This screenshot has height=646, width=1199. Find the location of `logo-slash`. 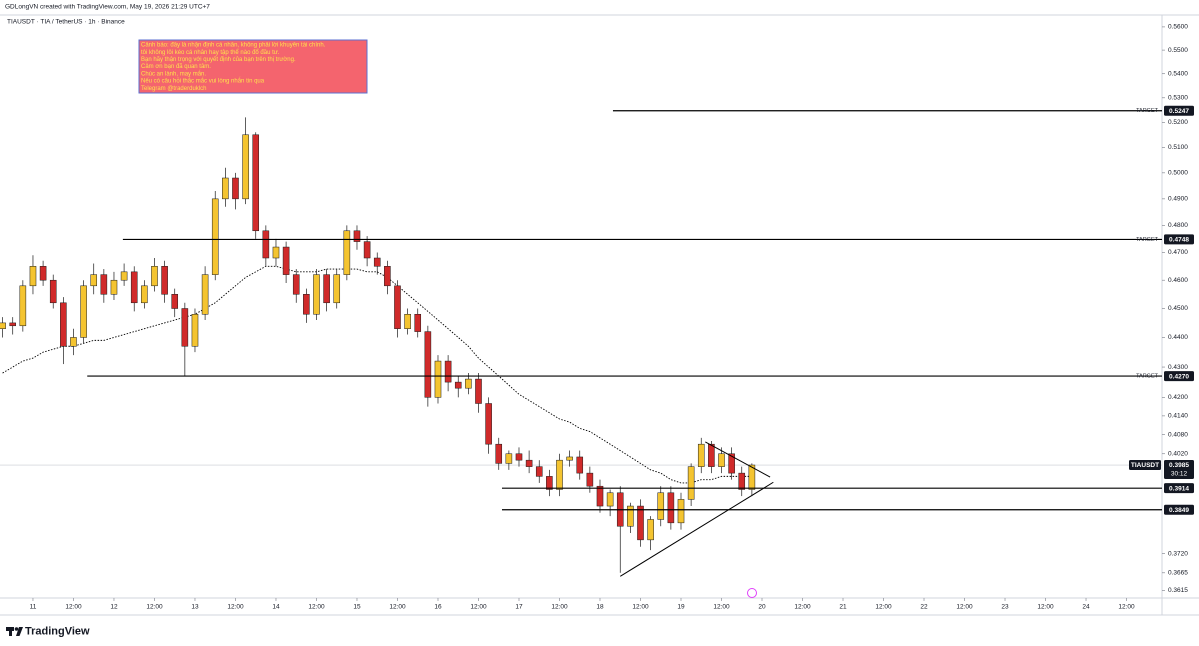

logo-slash is located at coordinates (19, 631).